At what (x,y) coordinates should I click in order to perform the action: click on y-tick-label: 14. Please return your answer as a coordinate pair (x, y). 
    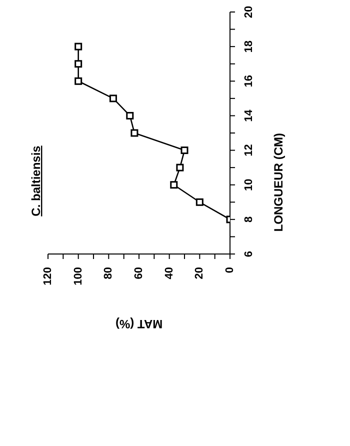
    Looking at the image, I should click on (249, 115).